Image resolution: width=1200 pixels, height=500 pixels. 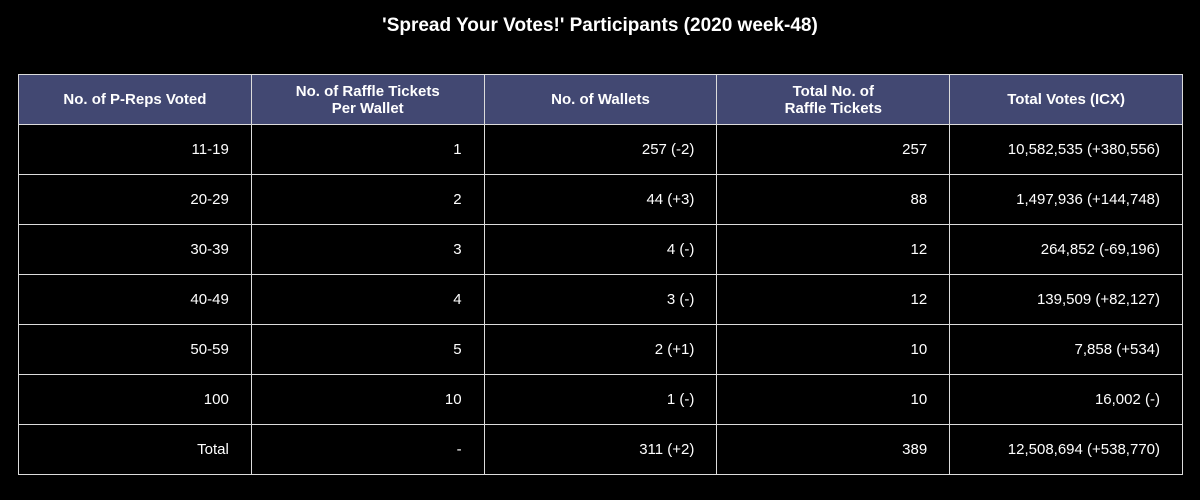 What do you see at coordinates (135, 399) in the screenshot?
I see `cell-p-reps-voted: 100` at bounding box center [135, 399].